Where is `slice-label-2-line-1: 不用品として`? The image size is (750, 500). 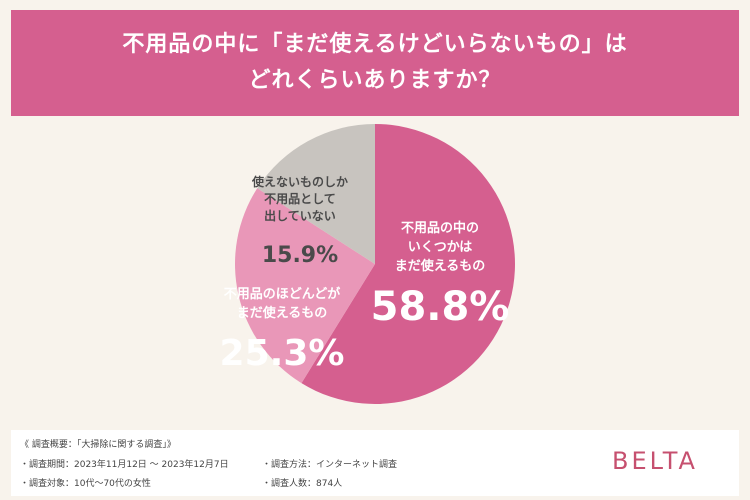
slice-label-2-line-1: 不用品として is located at coordinates (300, 199).